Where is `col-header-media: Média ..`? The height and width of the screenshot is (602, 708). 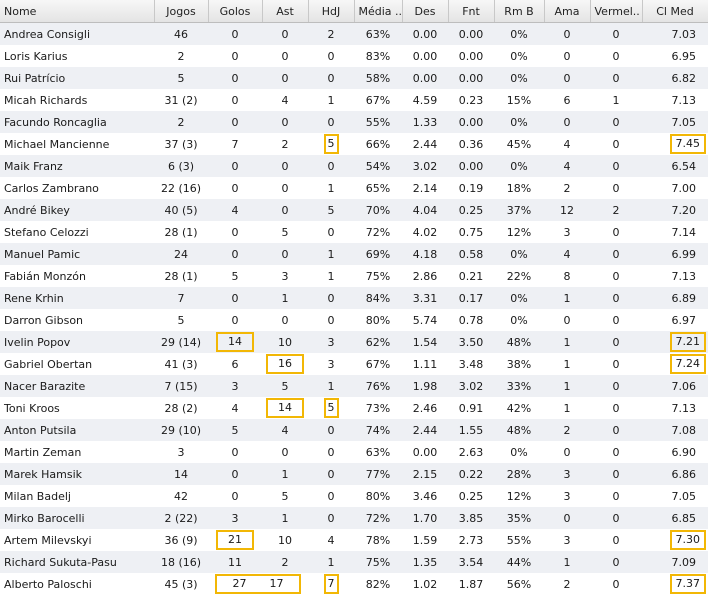
col-header-media: Média .. is located at coordinates (378, 11).